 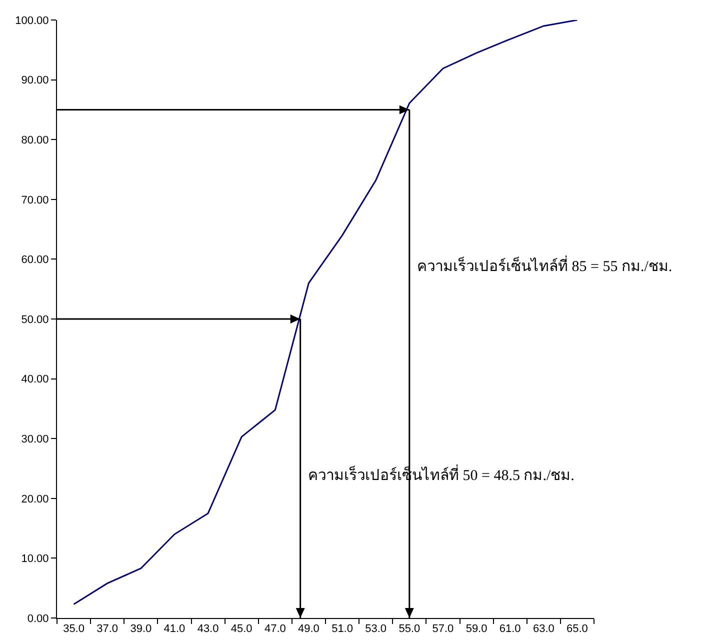 What do you see at coordinates (35, 200) in the screenshot?
I see `y-tick-label: 70.00` at bounding box center [35, 200].